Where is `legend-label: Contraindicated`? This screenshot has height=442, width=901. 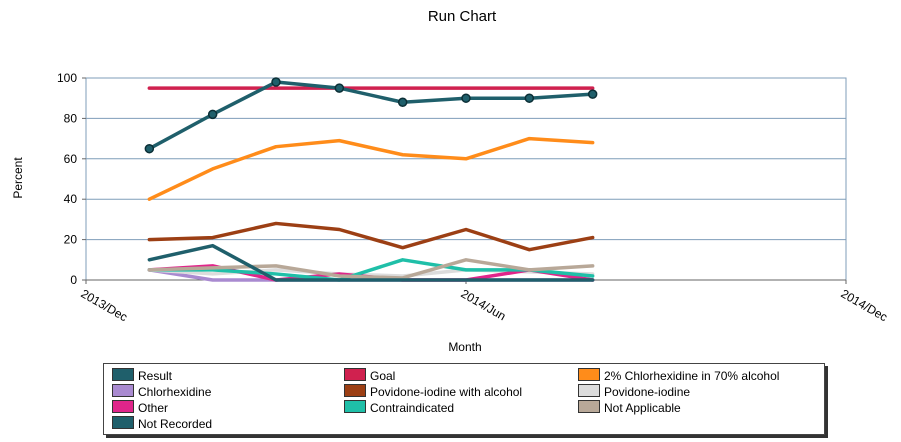
legend-label: Contraindicated is located at coordinates (412, 407).